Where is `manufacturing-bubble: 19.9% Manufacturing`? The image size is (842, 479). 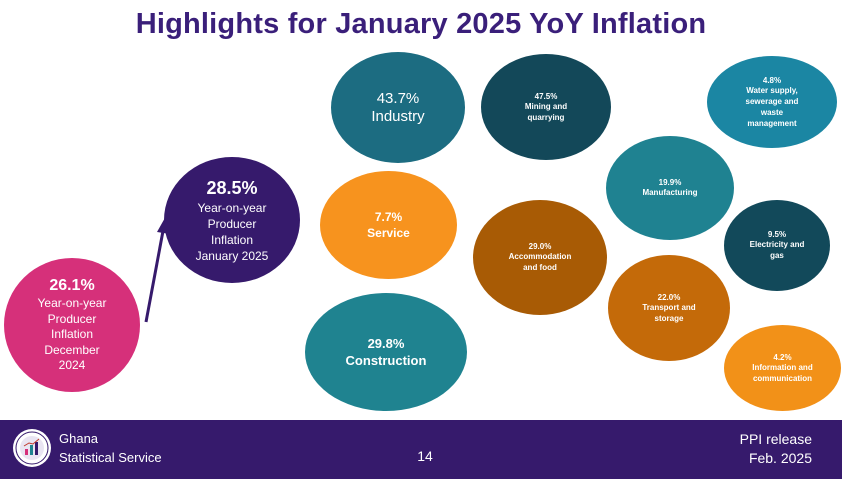
manufacturing-bubble: 19.9% Manufacturing is located at coordinates (670, 188).